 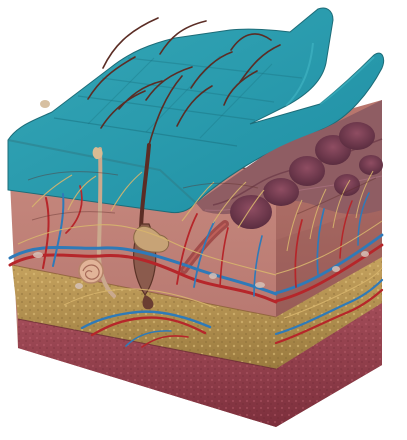 What do you see at coordinates (329, 244) in the screenshot?
I see `nerve-fibers-side` at bounding box center [329, 244].